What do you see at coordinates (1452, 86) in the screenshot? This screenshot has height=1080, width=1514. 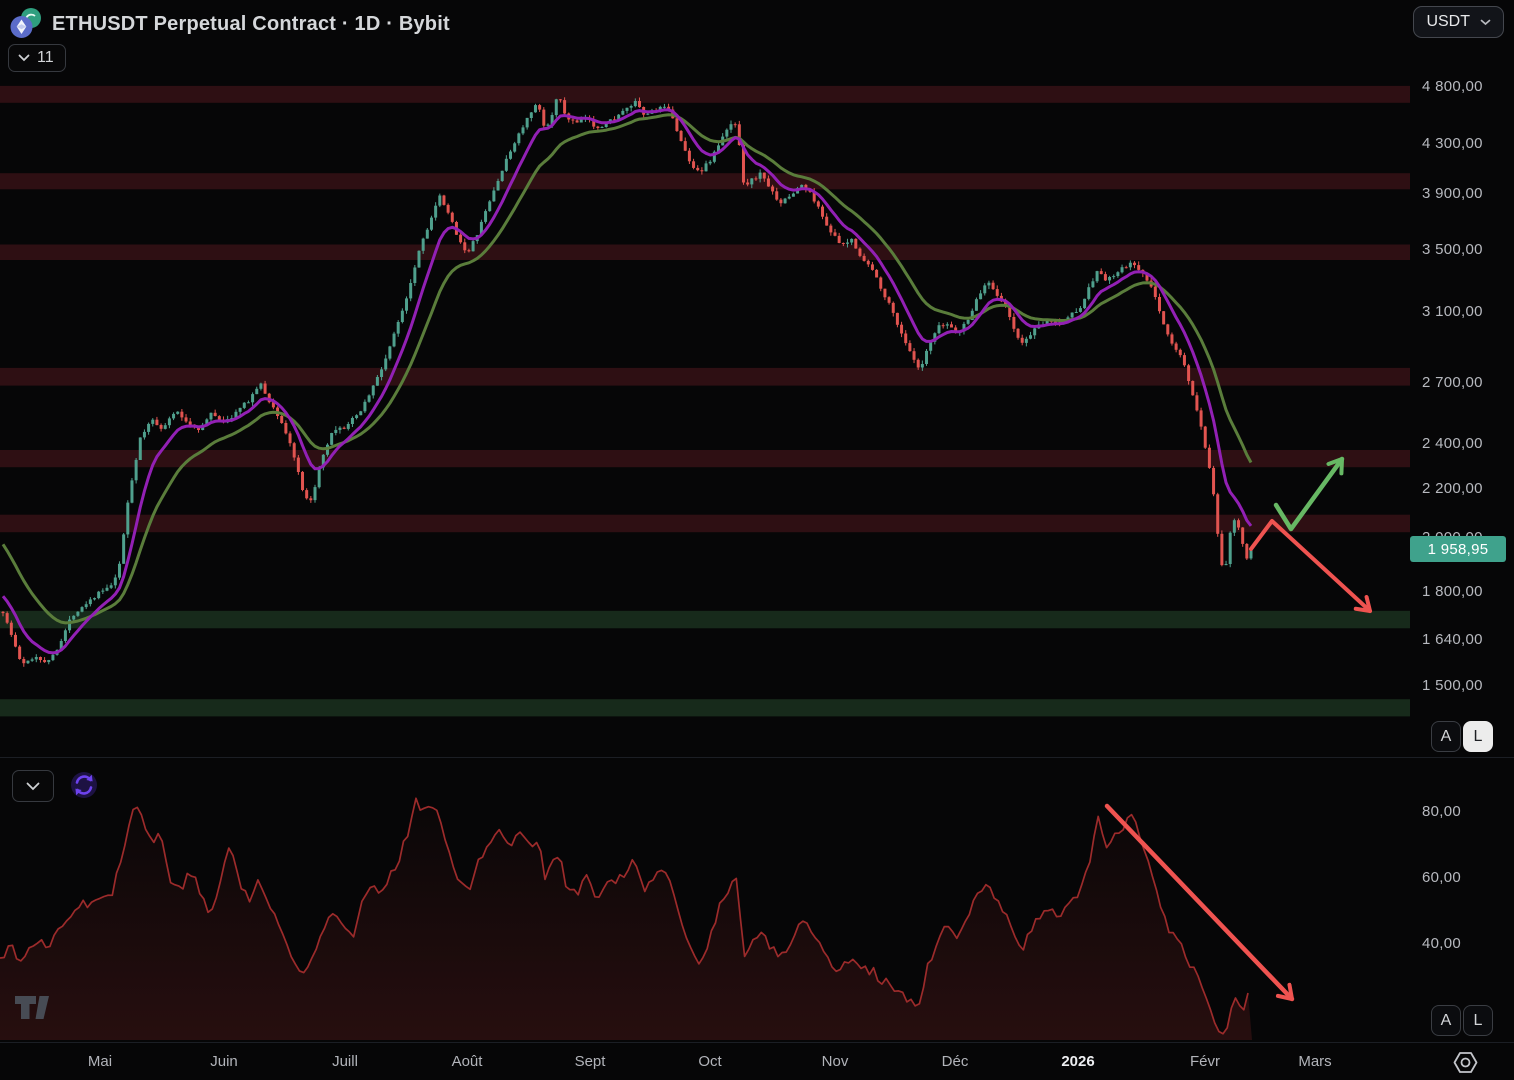 I see `price-tick-label: 4 800,00` at bounding box center [1452, 86].